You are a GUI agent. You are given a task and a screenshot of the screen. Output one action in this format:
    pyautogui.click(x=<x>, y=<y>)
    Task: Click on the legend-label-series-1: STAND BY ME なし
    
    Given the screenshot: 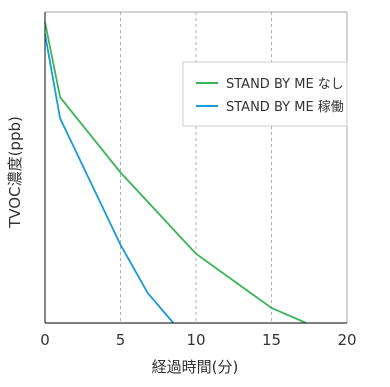 What is the action you would take?
    pyautogui.click(x=285, y=84)
    